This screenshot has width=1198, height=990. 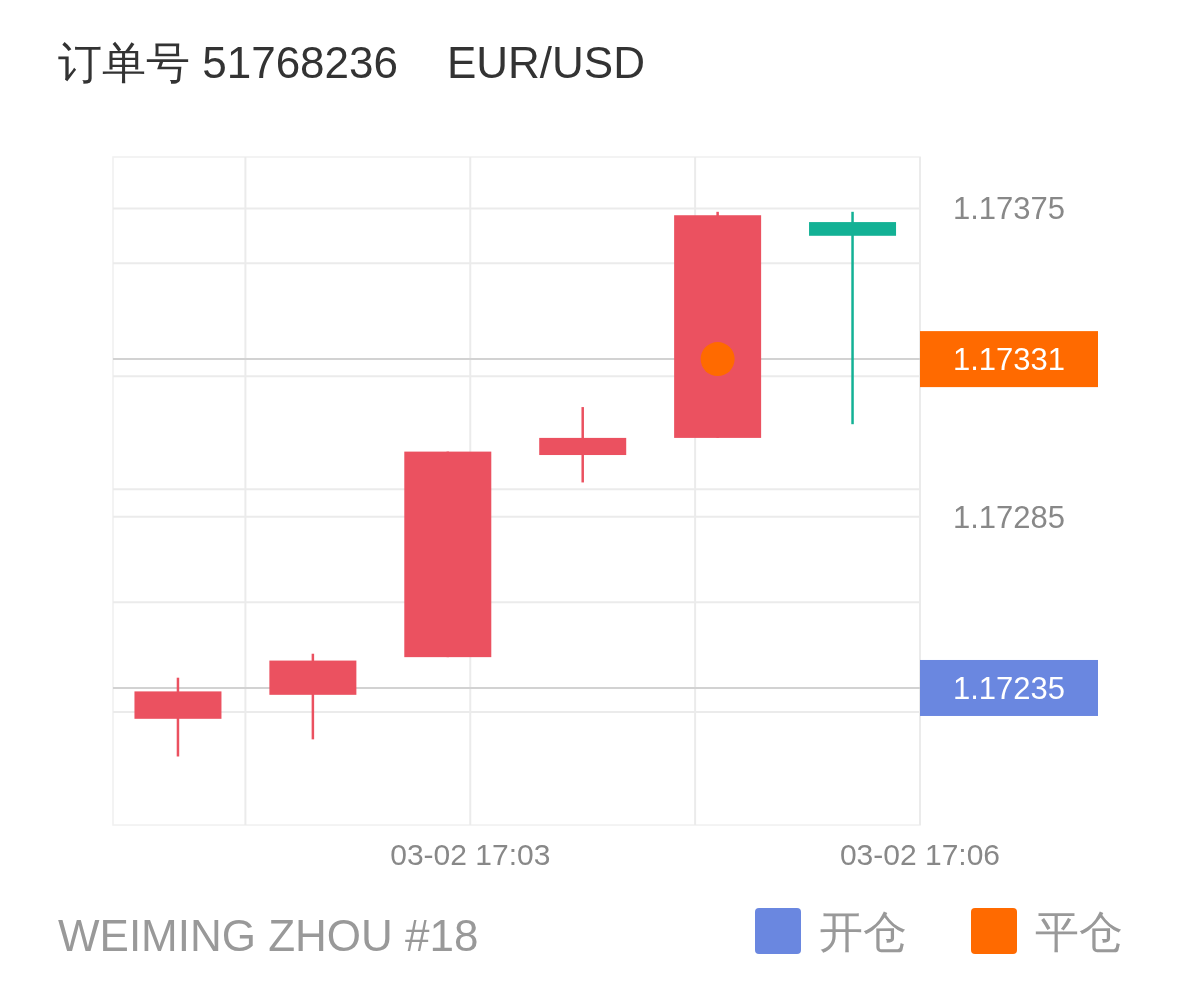 I want to click on candlestick, so click(x=853, y=318).